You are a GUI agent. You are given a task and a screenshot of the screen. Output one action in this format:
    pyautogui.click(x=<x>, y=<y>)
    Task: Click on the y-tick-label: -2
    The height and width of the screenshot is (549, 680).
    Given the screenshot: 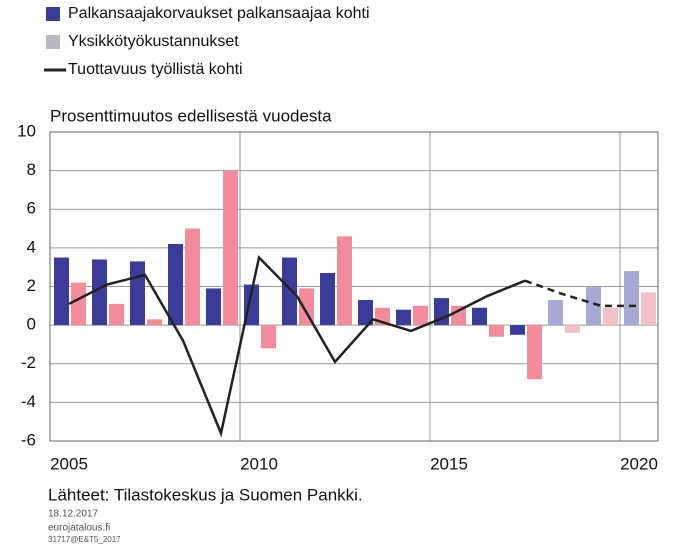 What is the action you would take?
    pyautogui.click(x=28, y=362)
    